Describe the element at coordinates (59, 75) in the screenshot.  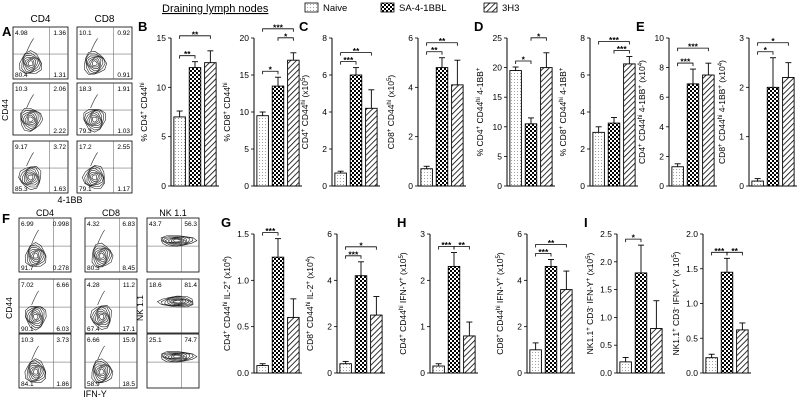
I see `quadrant-value: 1.31` at that location.